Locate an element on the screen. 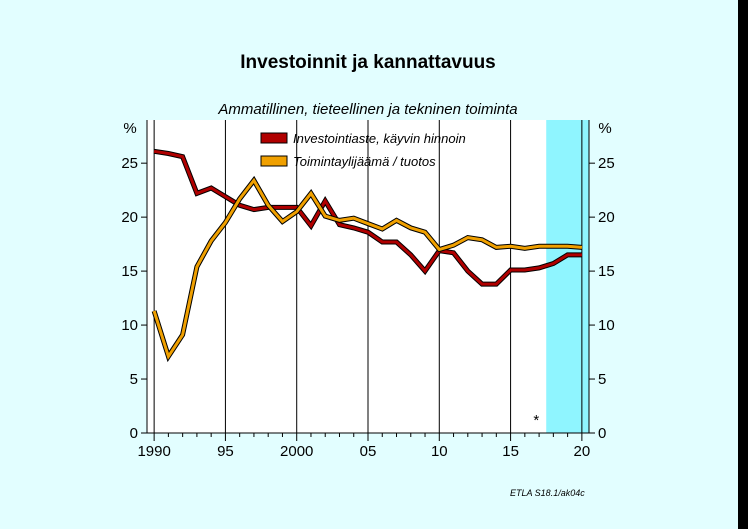  x-tick-label-05: 05 is located at coordinates (368, 451).